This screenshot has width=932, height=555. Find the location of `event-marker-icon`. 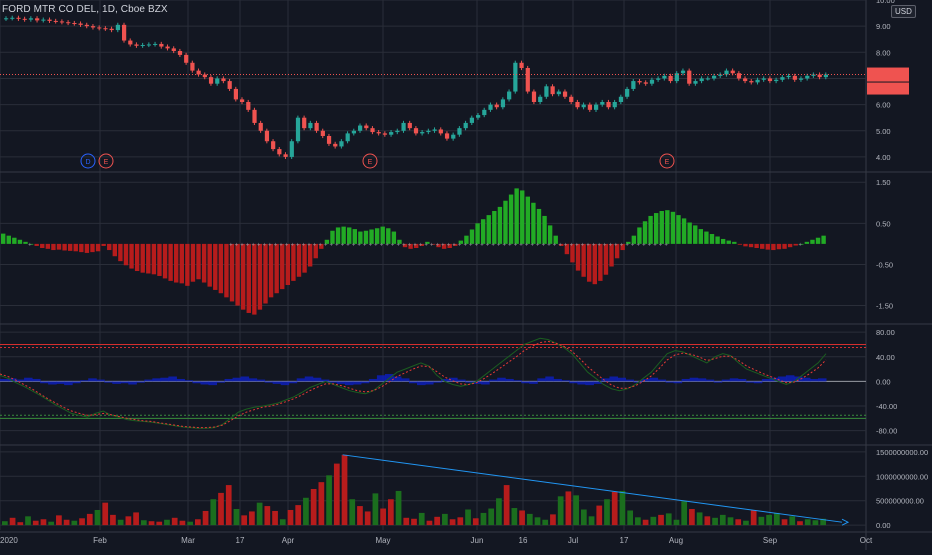

event-marker-icon is located at coordinates (667, 161).